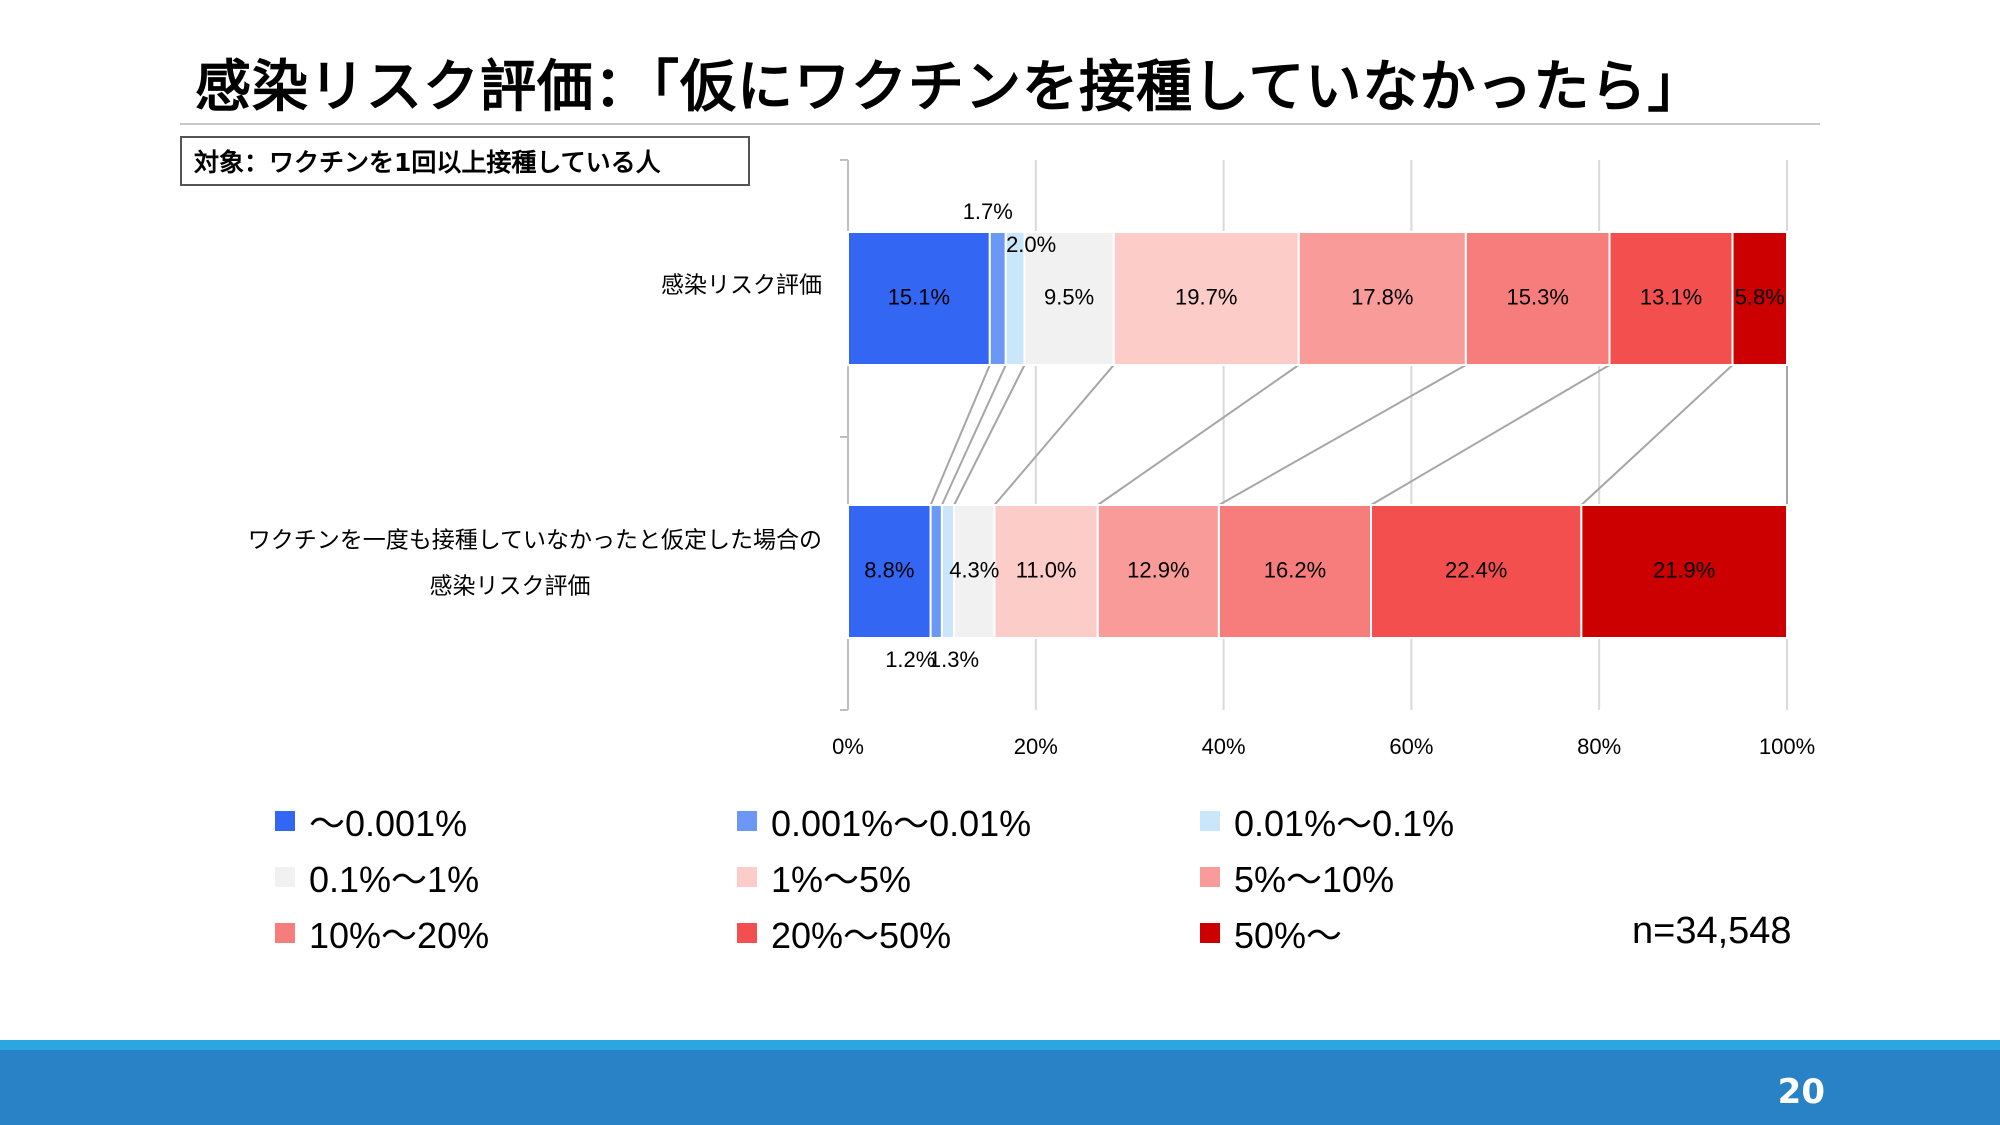 The width and height of the screenshot is (2000, 1125). I want to click on legend-label: 10%～20%, so click(399, 935).